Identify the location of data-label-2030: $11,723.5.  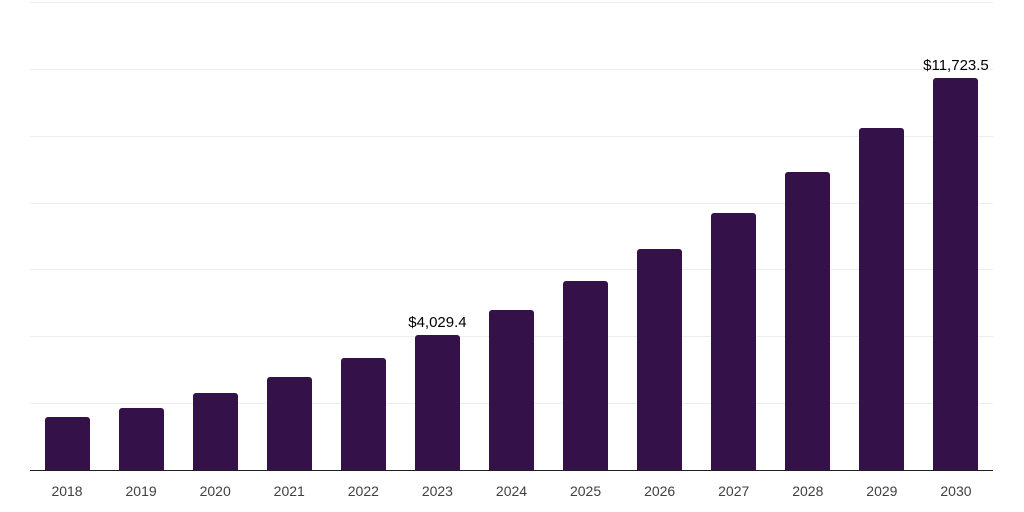
(956, 66).